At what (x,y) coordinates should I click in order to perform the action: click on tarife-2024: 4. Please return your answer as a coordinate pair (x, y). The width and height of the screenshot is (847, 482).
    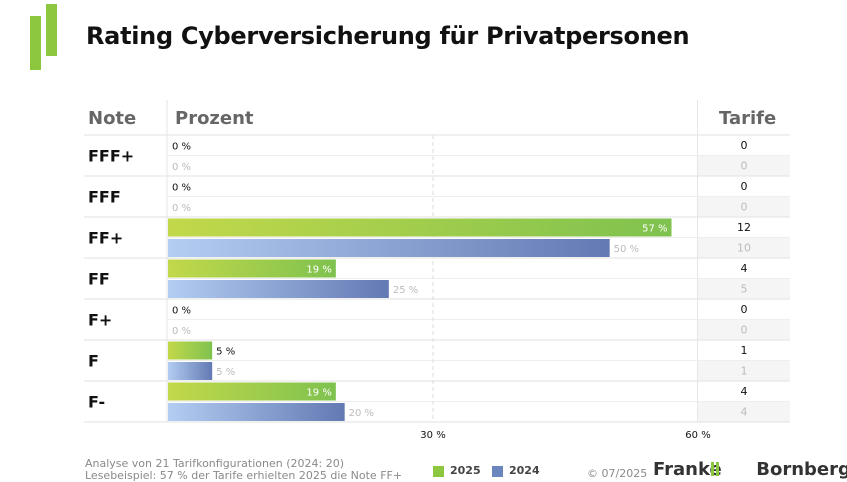
    Looking at the image, I should click on (744, 412).